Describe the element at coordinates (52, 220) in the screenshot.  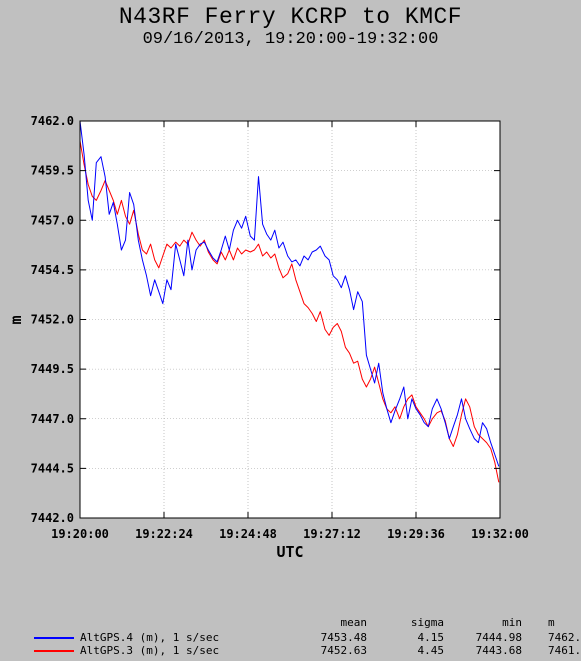
I see `y-tick-label: 7457.0` at that location.